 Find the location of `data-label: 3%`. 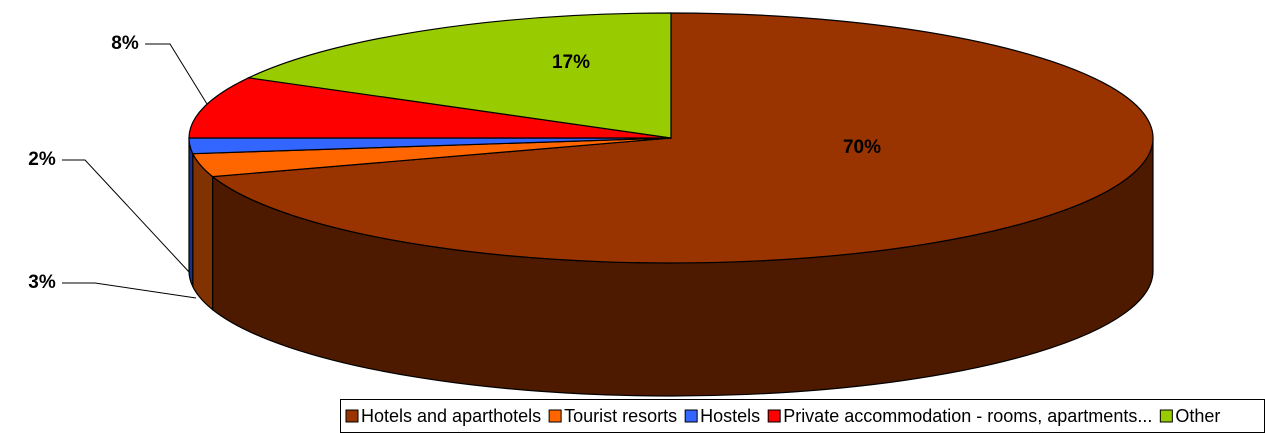

data-label: 3% is located at coordinates (42, 282).